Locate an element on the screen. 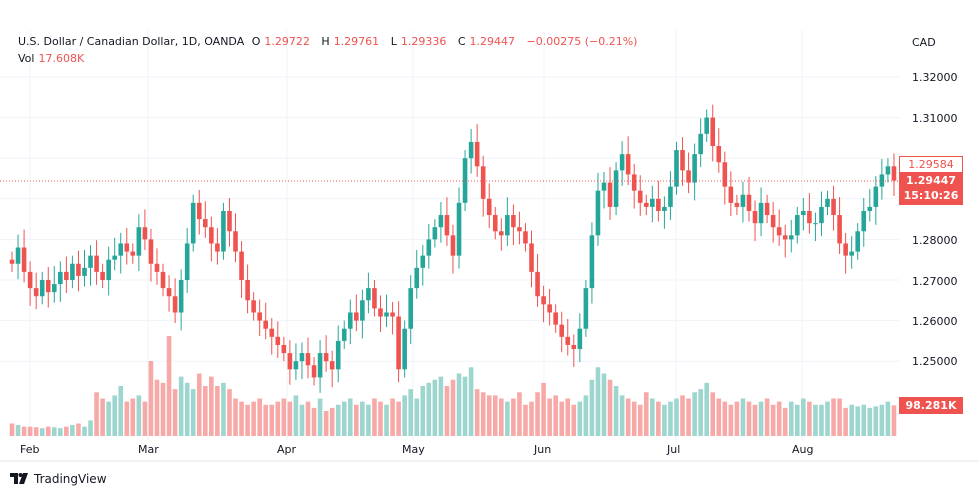  tradingview-logo: TradingView is located at coordinates (58, 479).